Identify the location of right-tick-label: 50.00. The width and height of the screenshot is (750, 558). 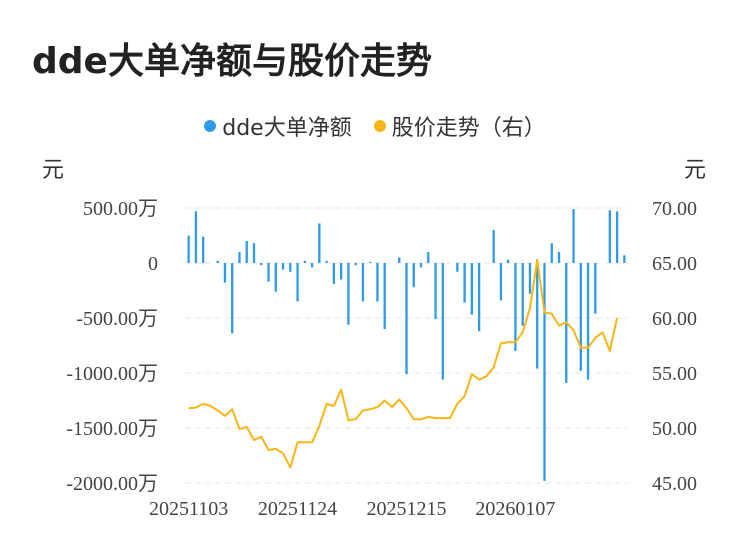
(674, 429).